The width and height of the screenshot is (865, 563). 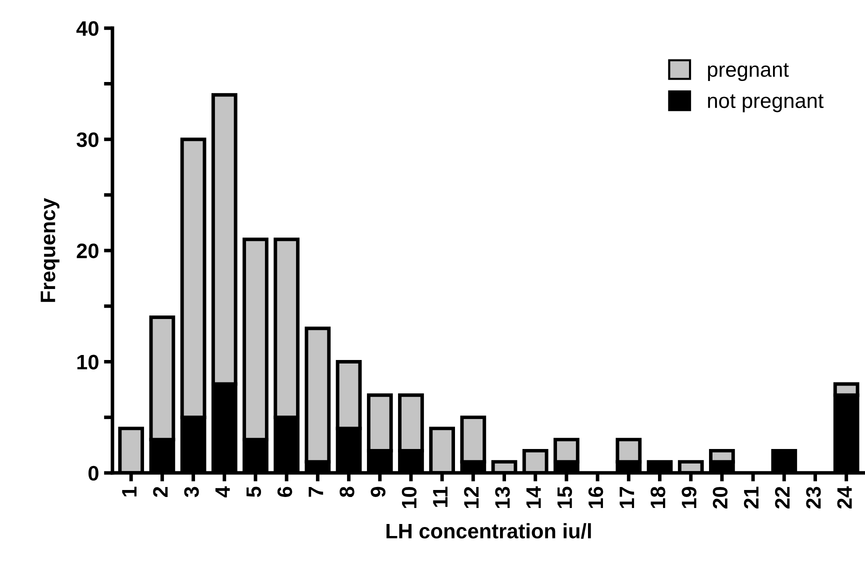 What do you see at coordinates (316, 492) in the screenshot?
I see `x-tick-label: 7` at bounding box center [316, 492].